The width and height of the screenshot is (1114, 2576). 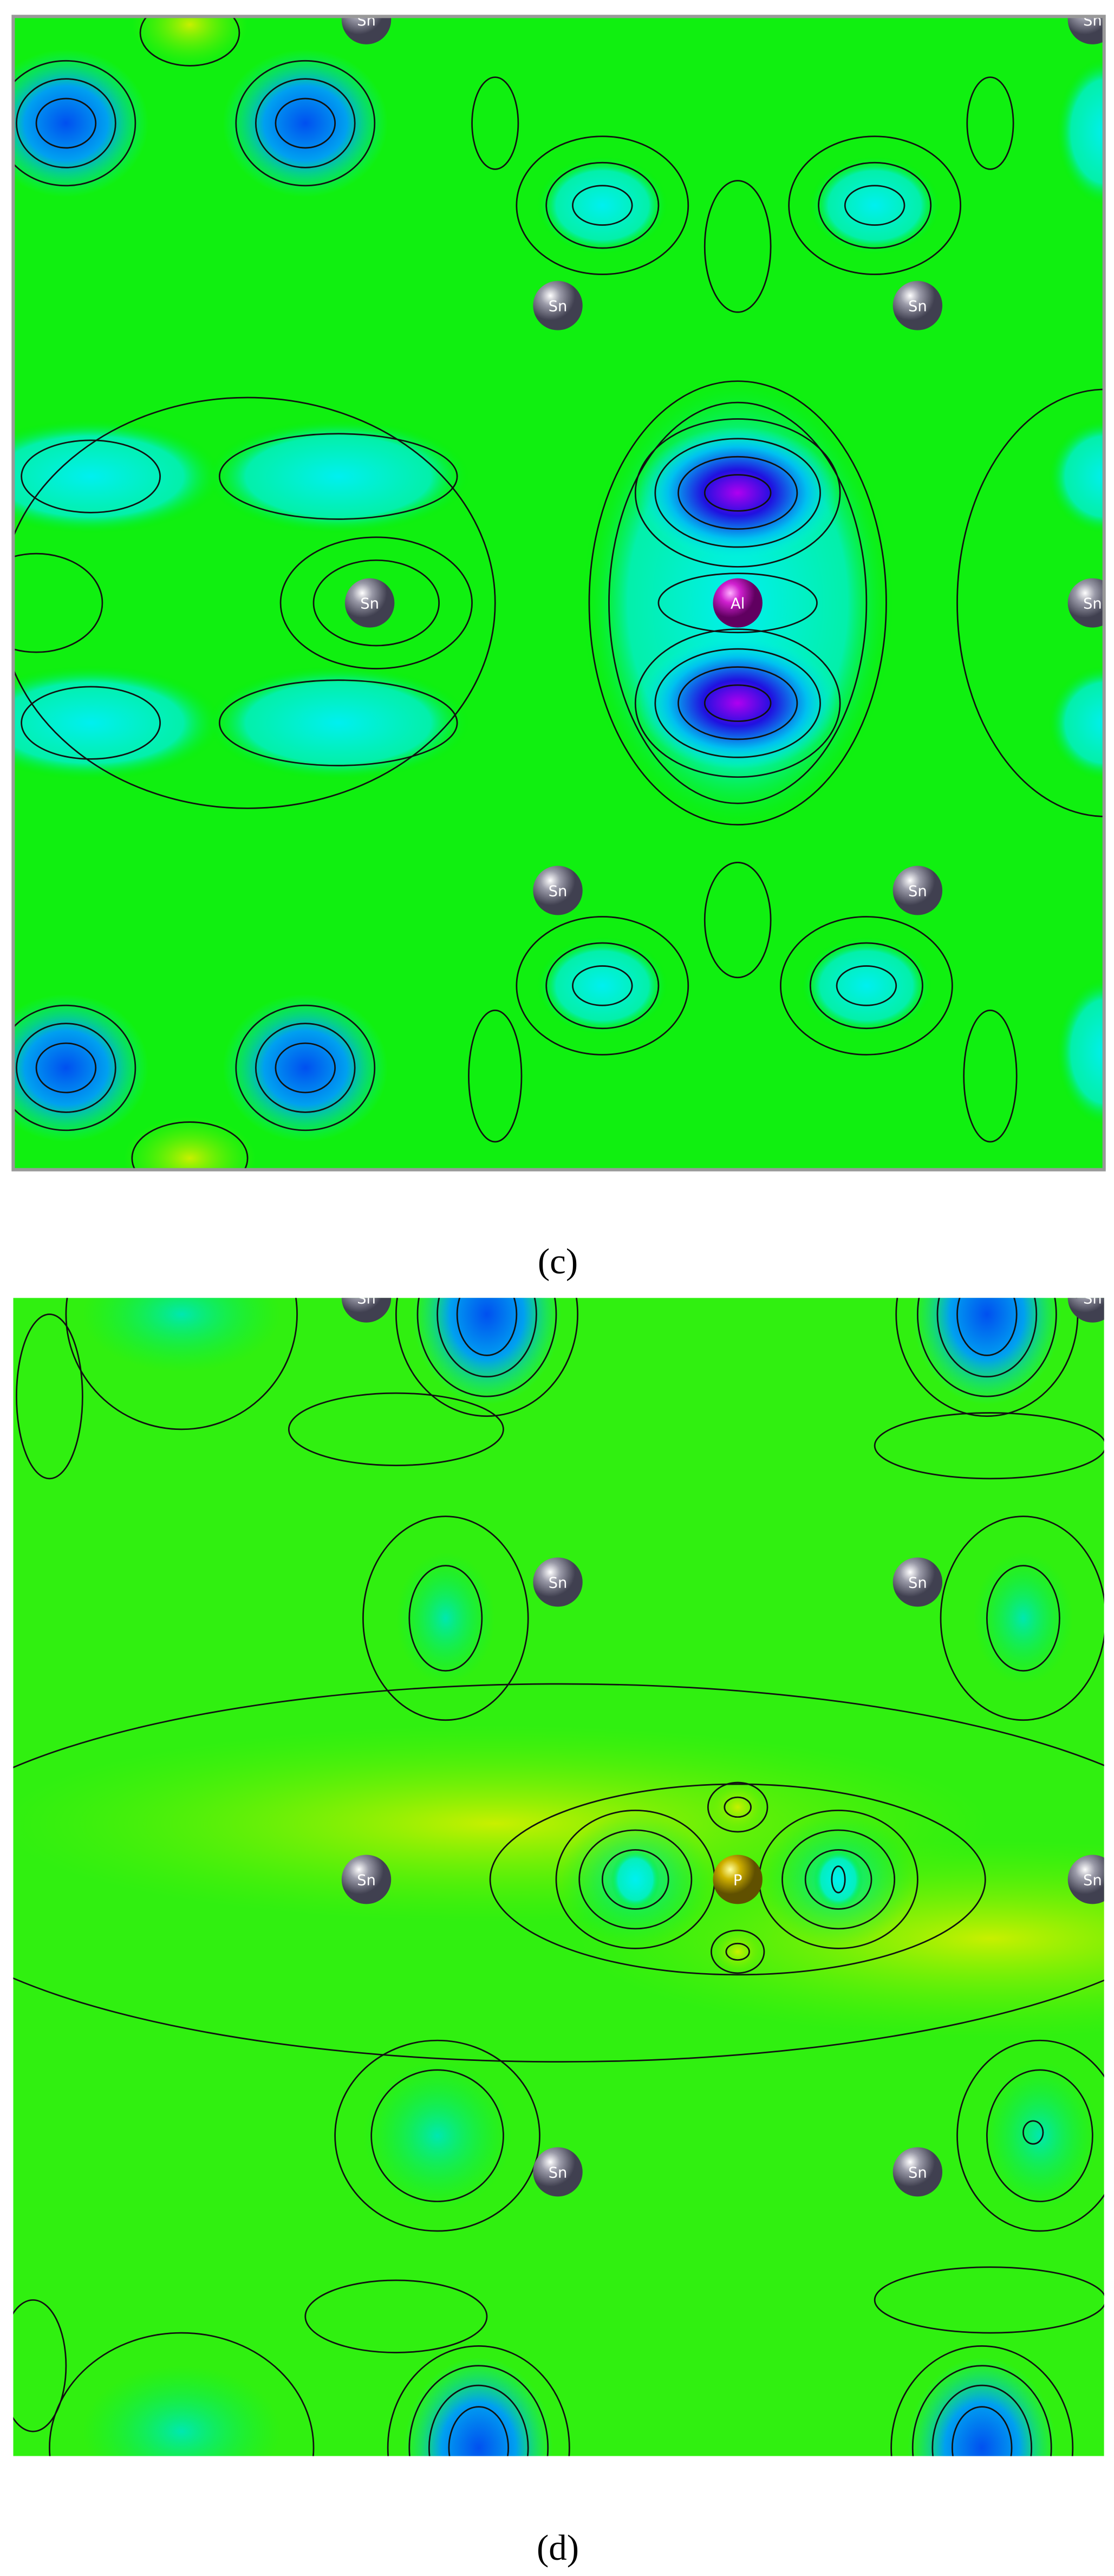 I want to click on caption: (c), so click(x=558, y=1261).